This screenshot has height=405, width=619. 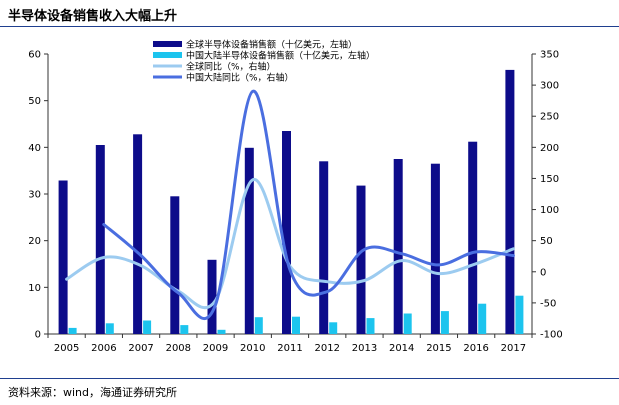 What do you see at coordinates (364, 280) in the screenshot?
I see `point-global-yoy-2013` at bounding box center [364, 280].